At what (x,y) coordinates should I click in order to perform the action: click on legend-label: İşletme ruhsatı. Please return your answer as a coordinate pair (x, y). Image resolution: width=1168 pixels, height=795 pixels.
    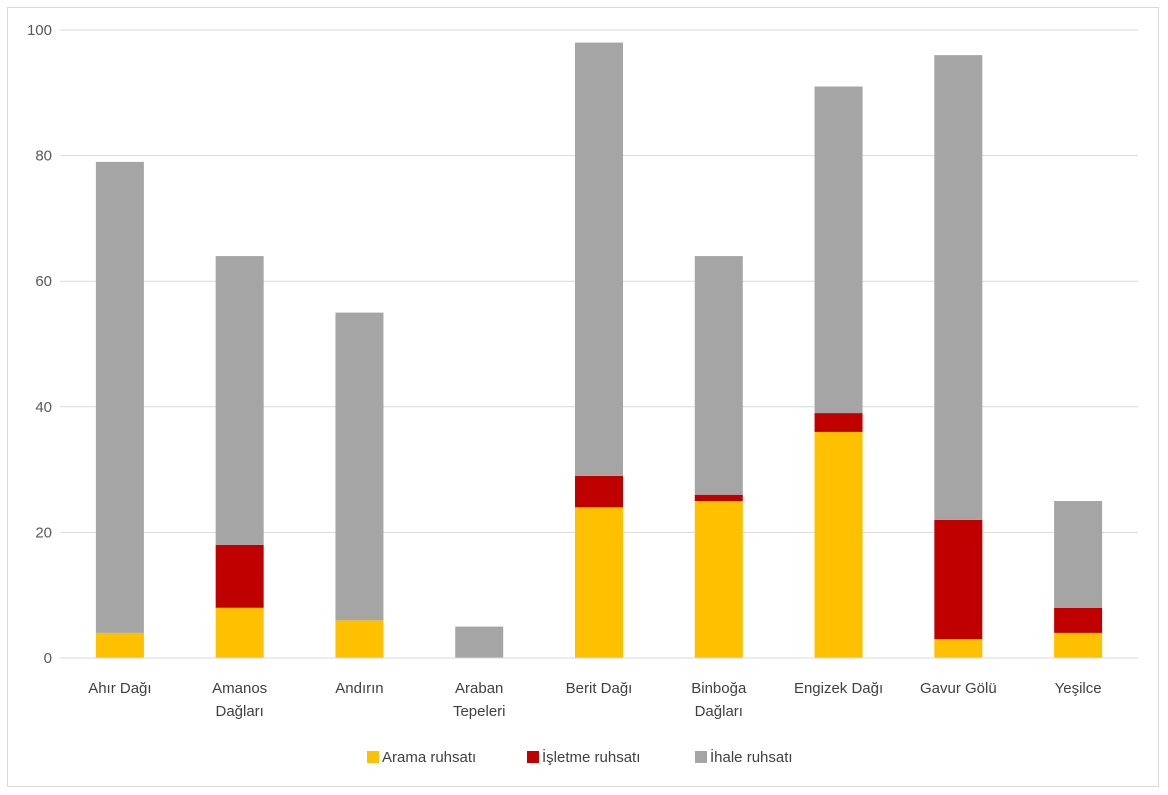
    Looking at the image, I should click on (591, 757).